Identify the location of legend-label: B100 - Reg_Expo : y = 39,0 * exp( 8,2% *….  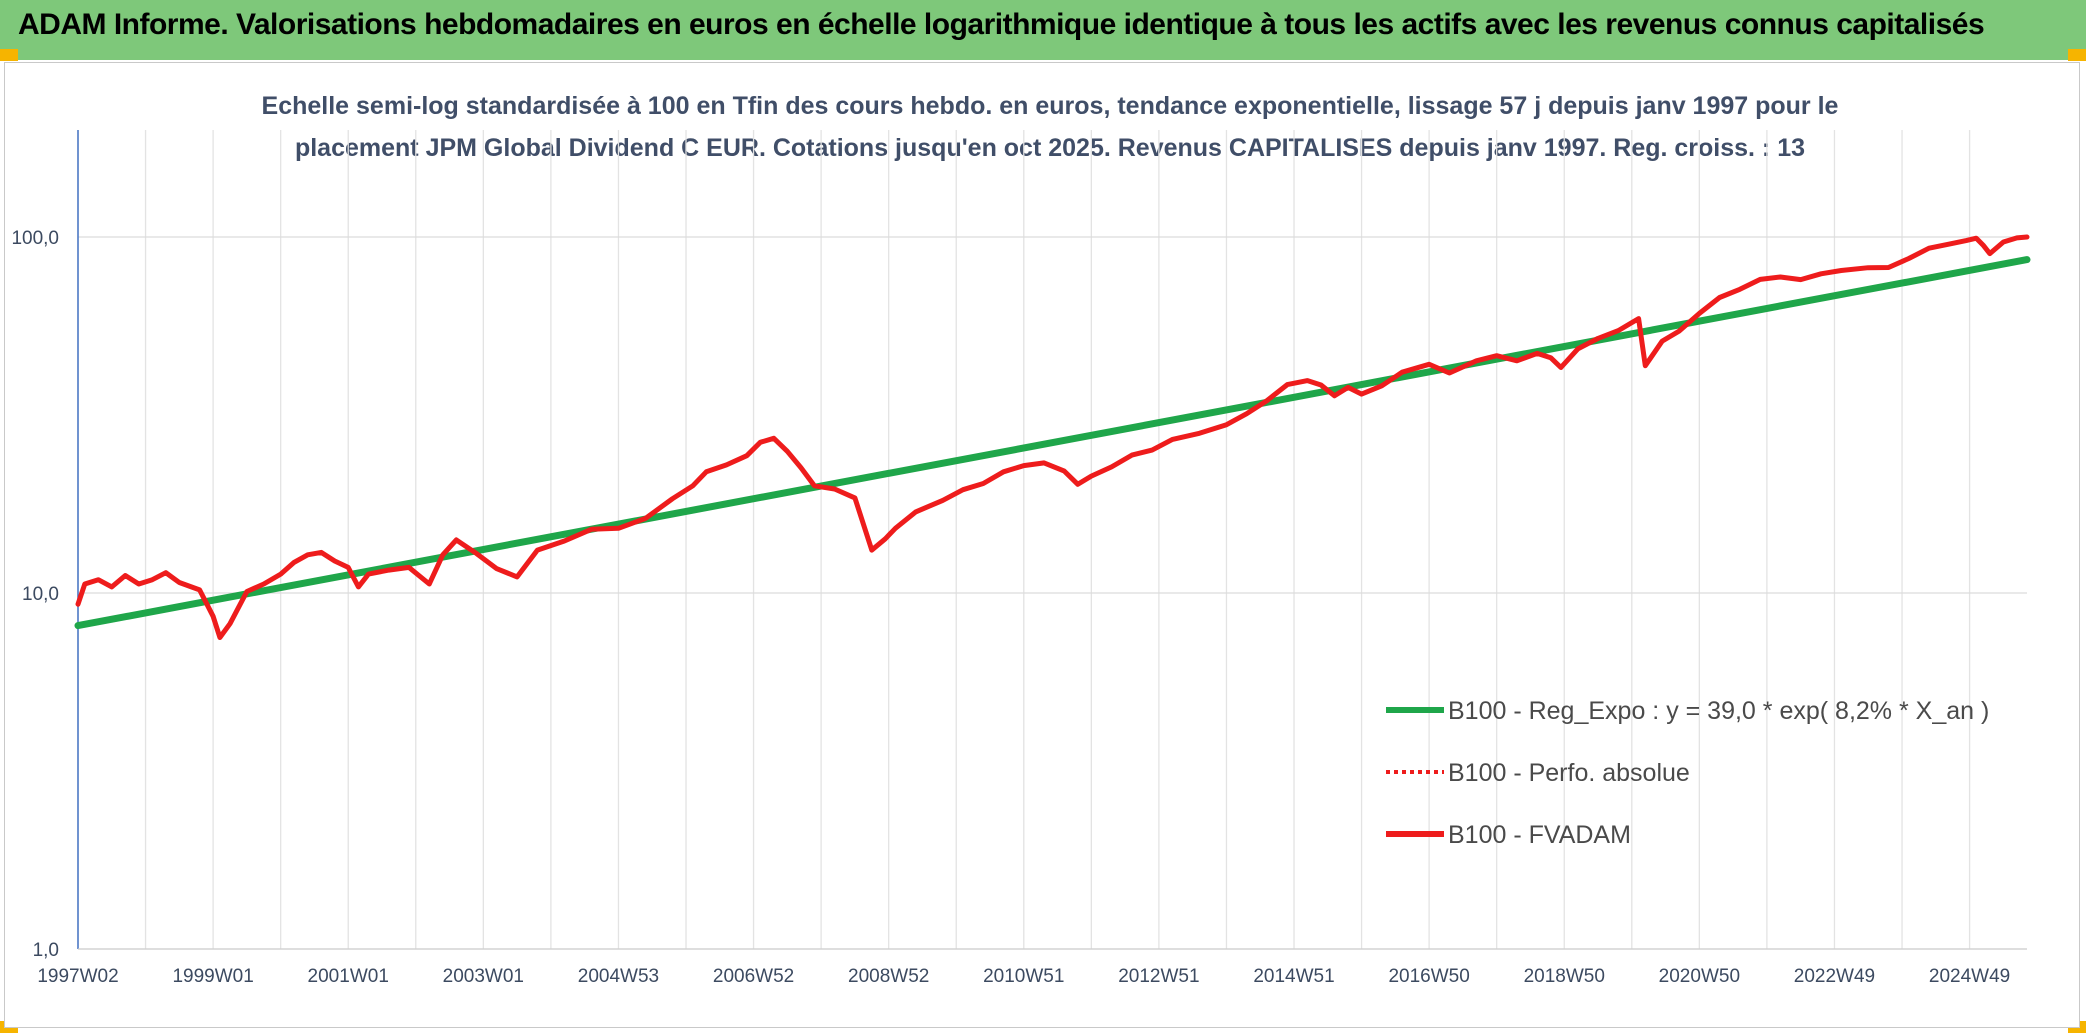
(1718, 711).